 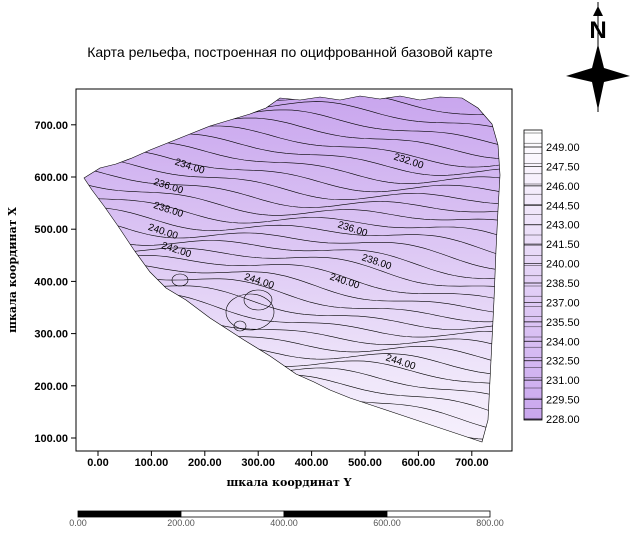 What do you see at coordinates (563, 362) in the screenshot?
I see `legend-level-label: 232.50` at bounding box center [563, 362].